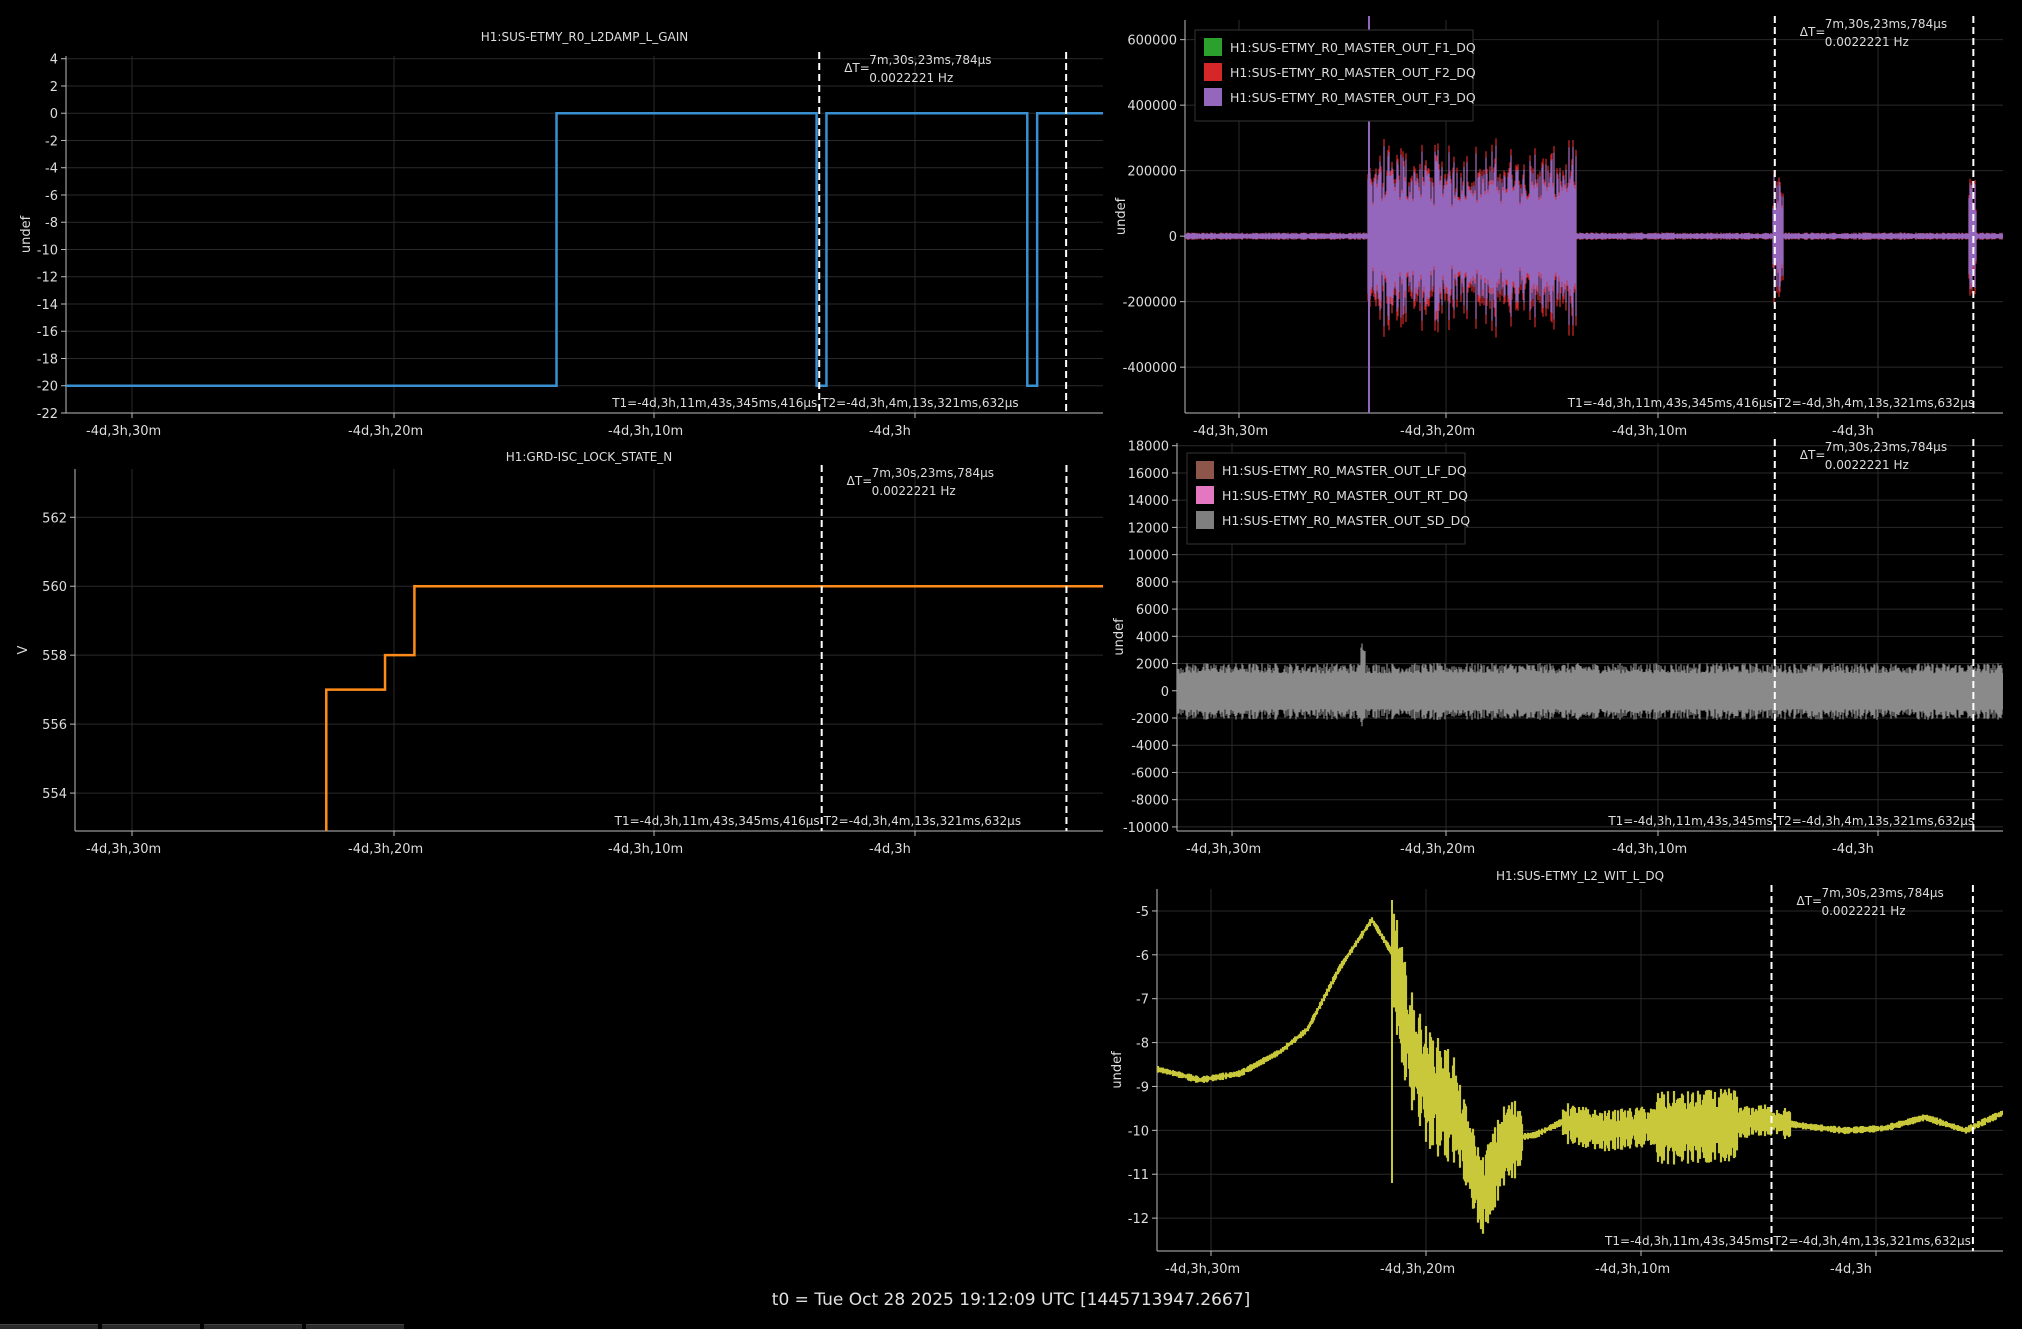  I want to click on chart-title: H1:SUS-ETMY_R0_L2DAMP_L_GAIN, so click(584, 37).